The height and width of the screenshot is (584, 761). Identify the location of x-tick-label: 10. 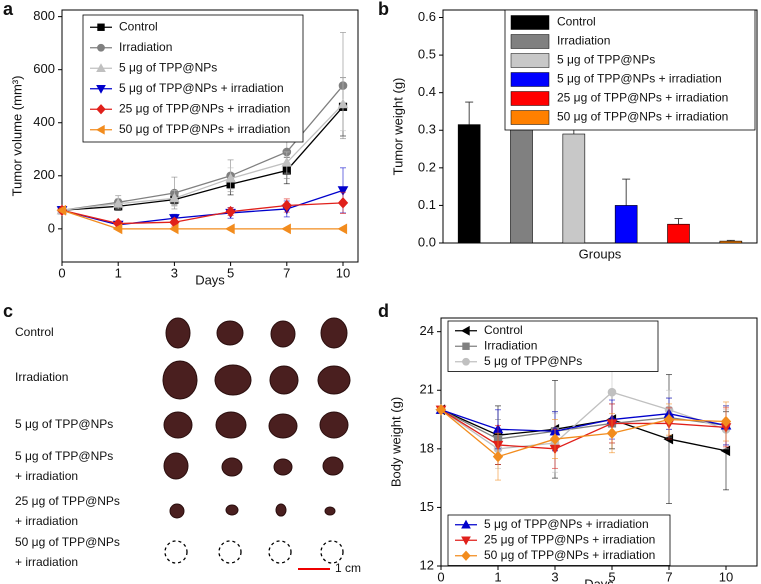
(726, 576).